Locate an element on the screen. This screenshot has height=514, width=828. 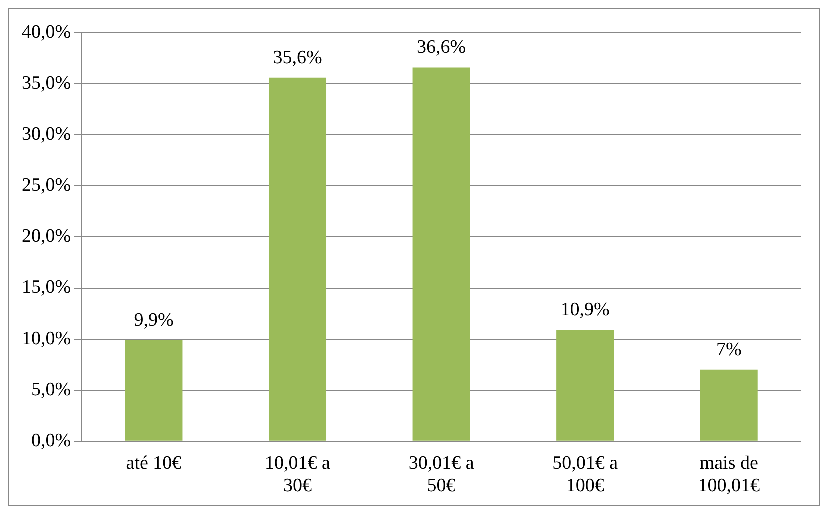
x-tick-label: até 10€ is located at coordinates (154, 463).